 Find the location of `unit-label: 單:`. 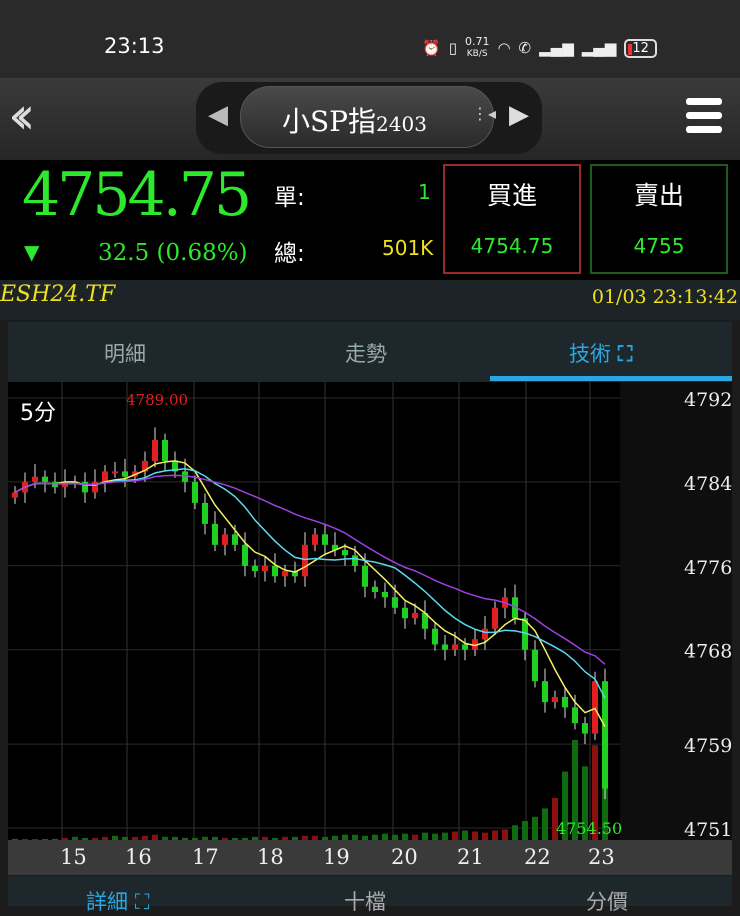

unit-label: 單: is located at coordinates (289, 198).